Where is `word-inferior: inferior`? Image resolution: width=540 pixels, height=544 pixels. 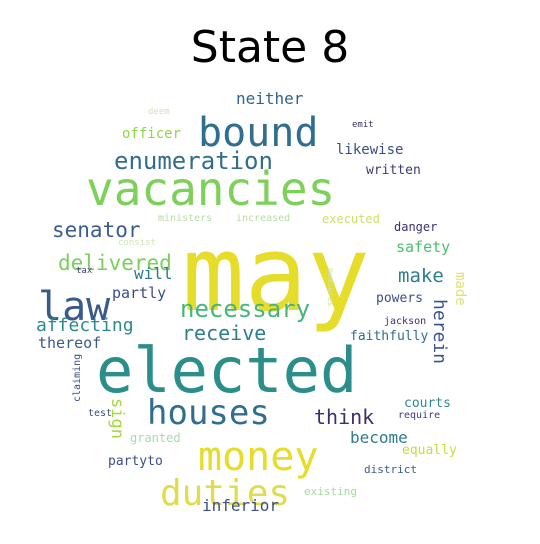
word-inferior: inferior is located at coordinates (240, 505).